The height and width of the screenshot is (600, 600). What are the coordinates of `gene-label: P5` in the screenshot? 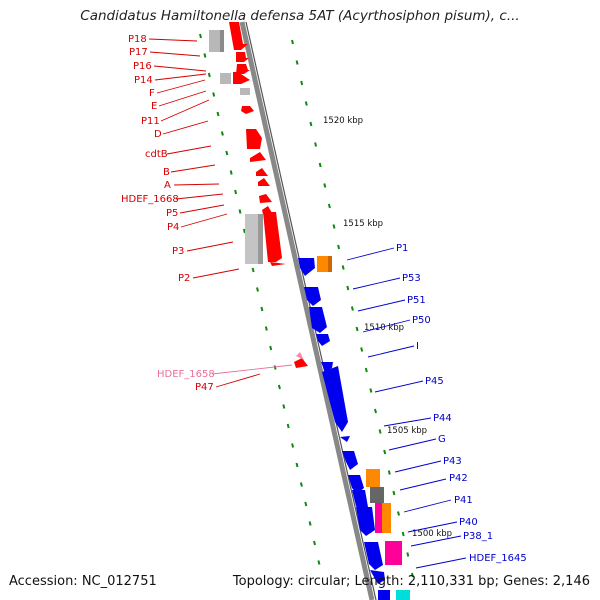 It's located at (172, 213).